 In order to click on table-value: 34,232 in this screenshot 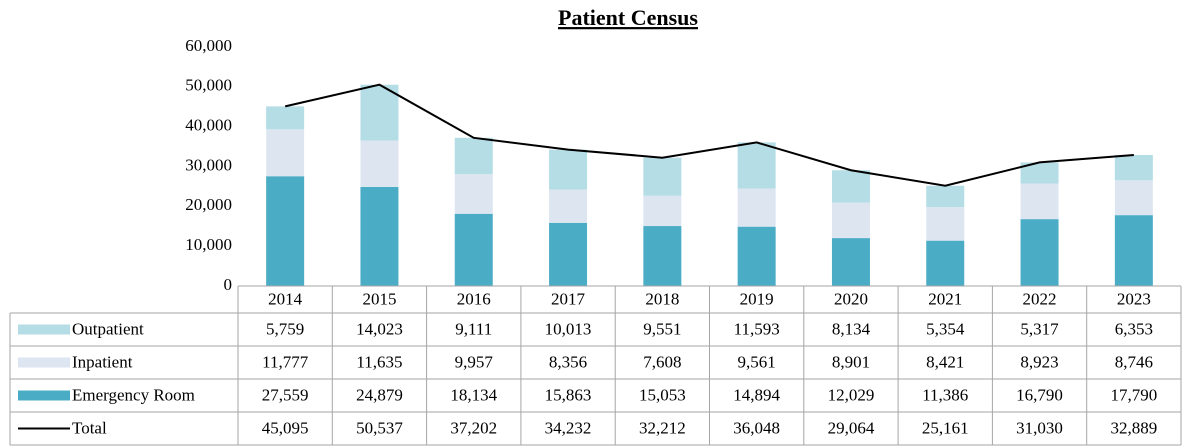, I will do `click(568, 427)`.